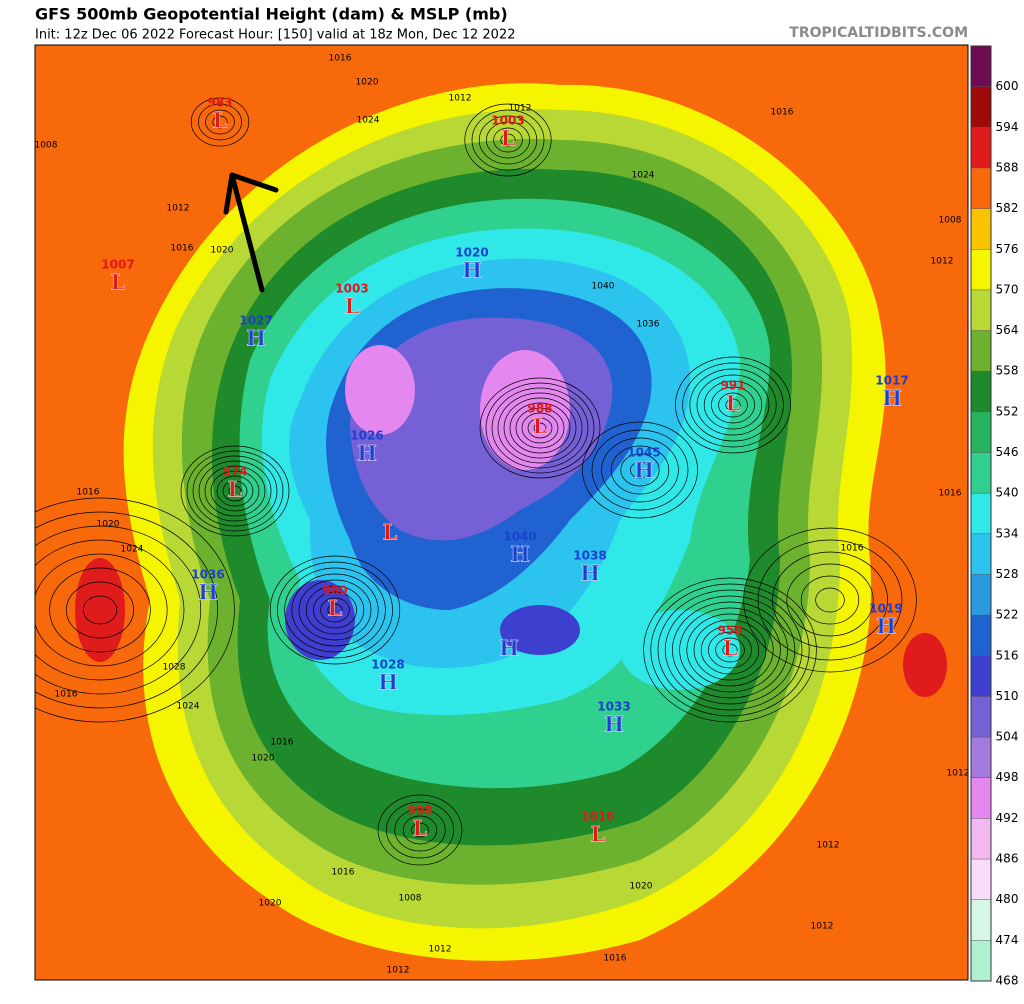  I want to click on colorbar-label: 534, so click(1007, 533).